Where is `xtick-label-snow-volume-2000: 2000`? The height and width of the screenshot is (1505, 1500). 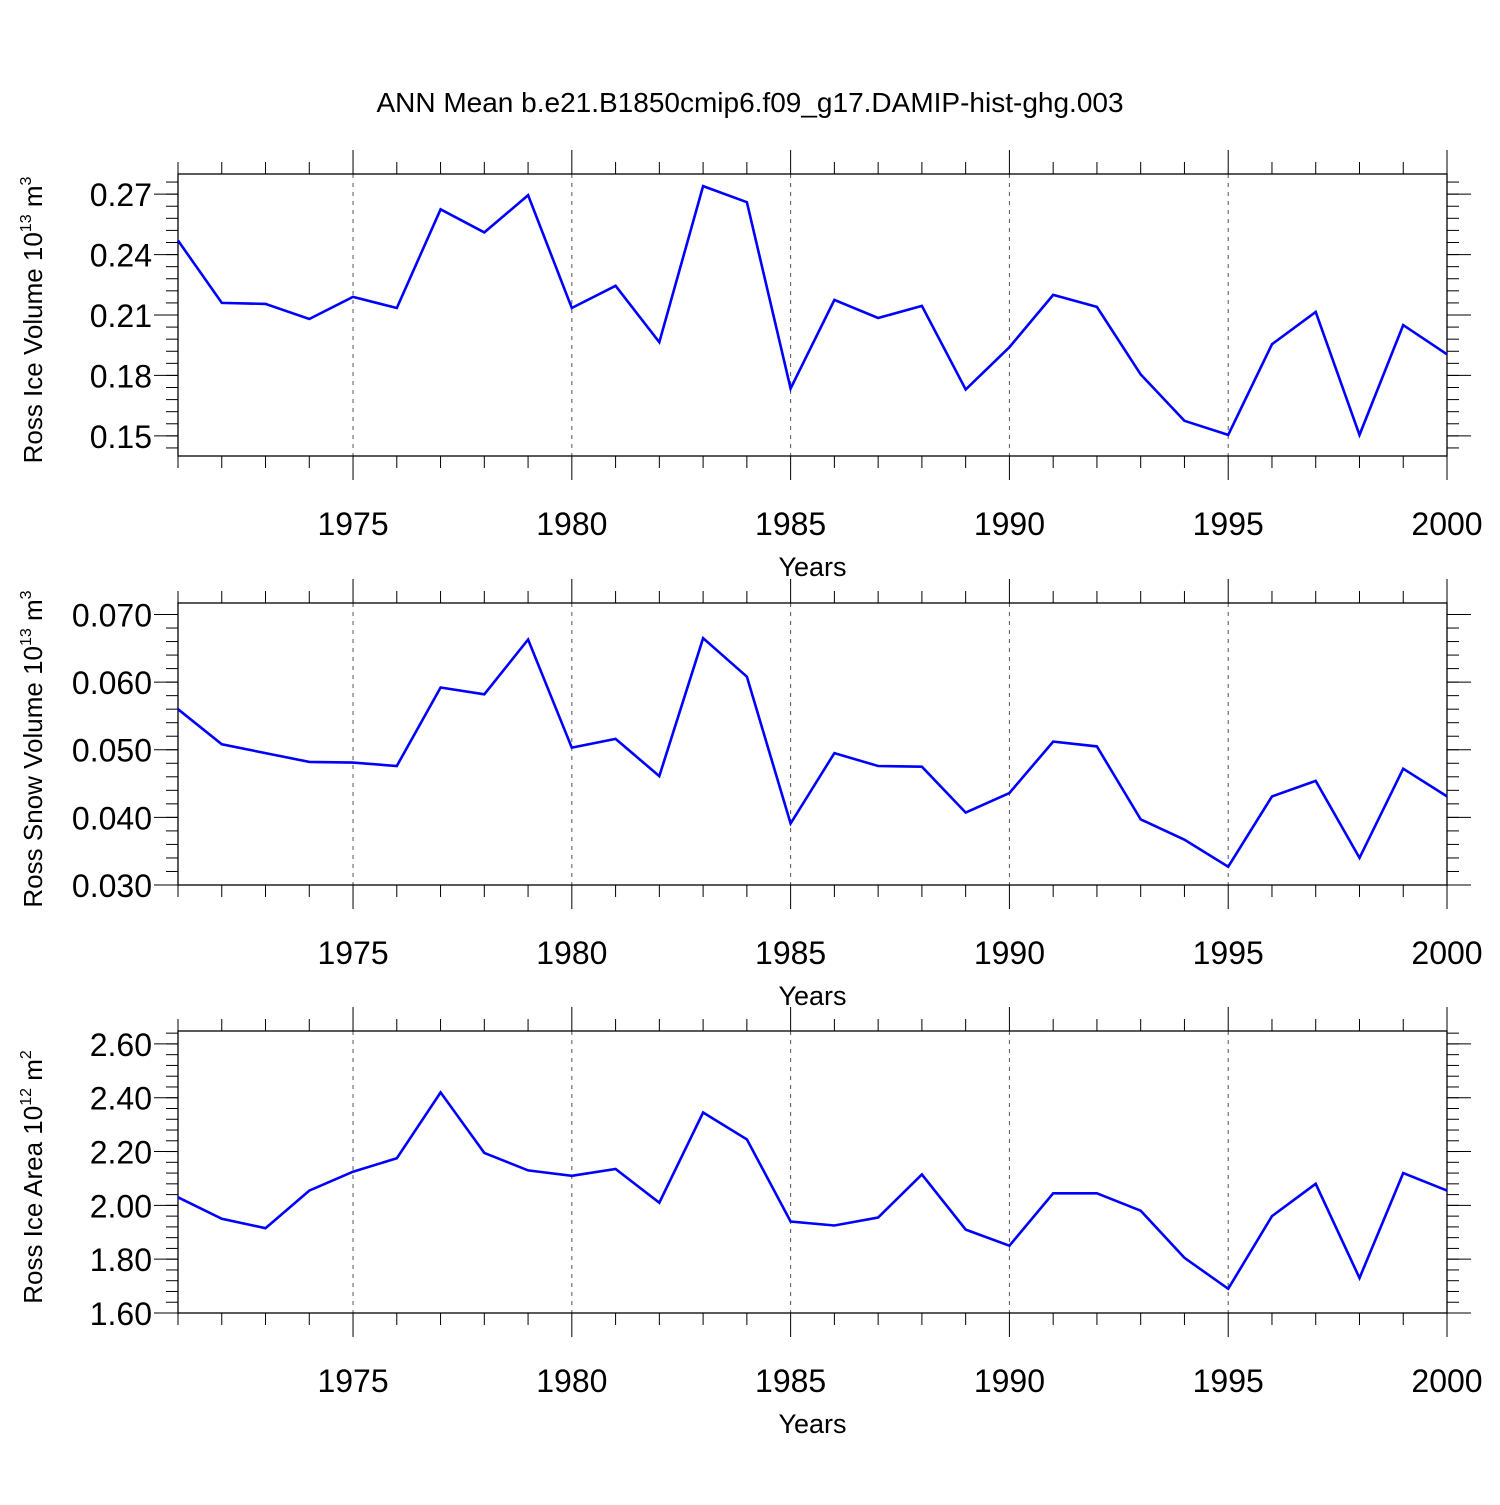 xtick-label-snow-volume-2000: 2000 is located at coordinates (1446, 953).